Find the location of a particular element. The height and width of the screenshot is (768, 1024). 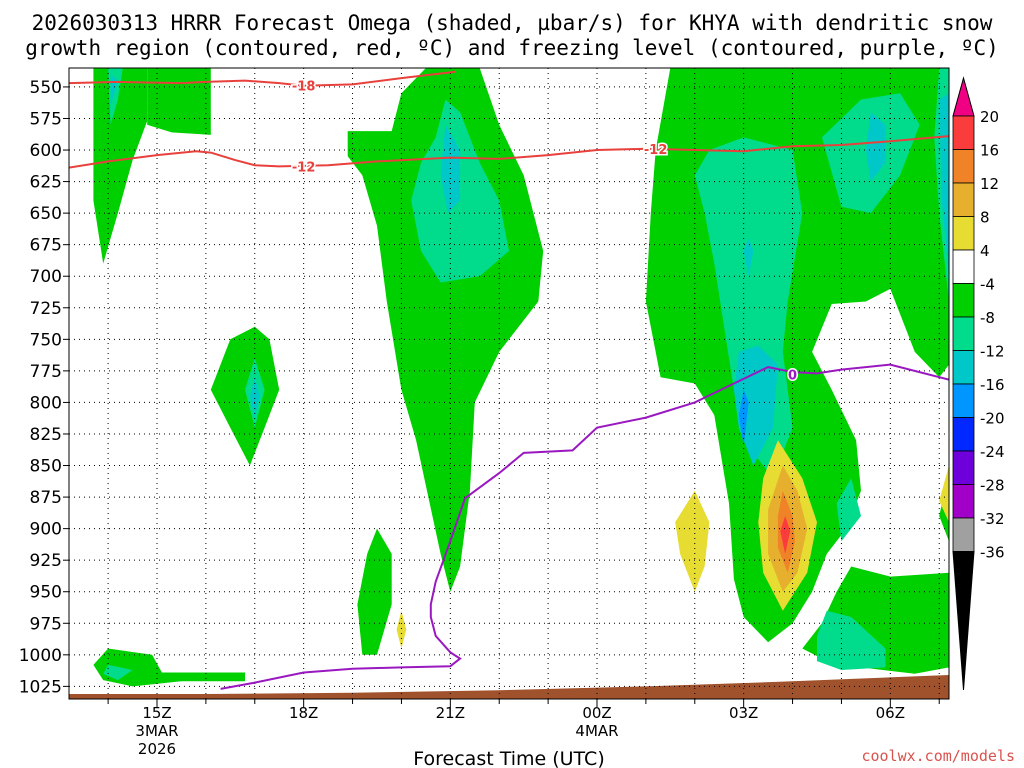

x-tick-year: 2026 is located at coordinates (157, 749).